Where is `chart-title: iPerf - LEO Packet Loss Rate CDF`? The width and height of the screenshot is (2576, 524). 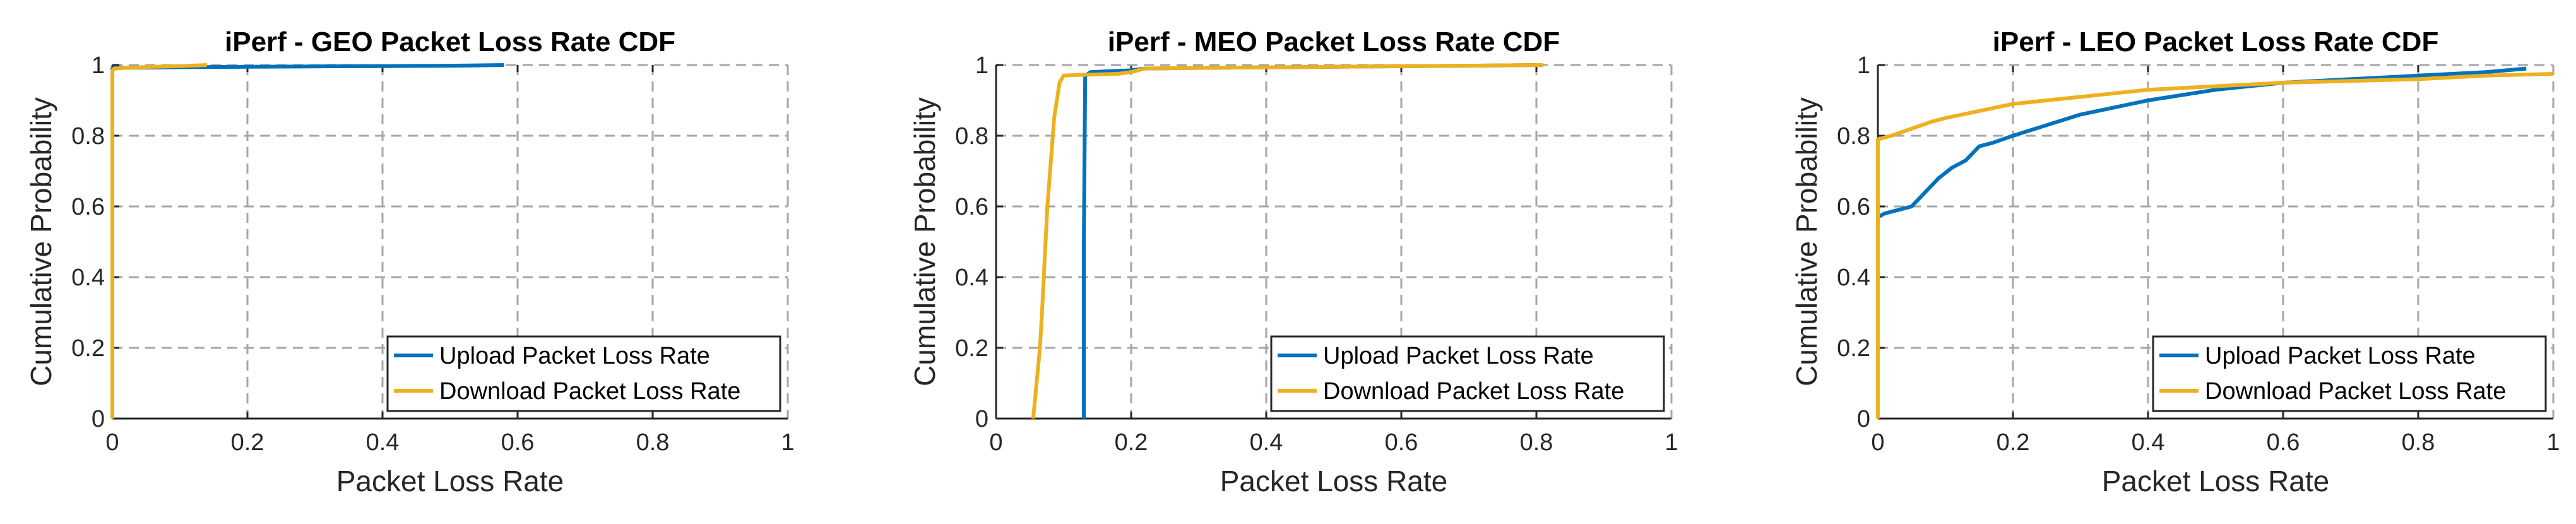
chart-title: iPerf - LEO Packet Loss Rate CDF is located at coordinates (2216, 42).